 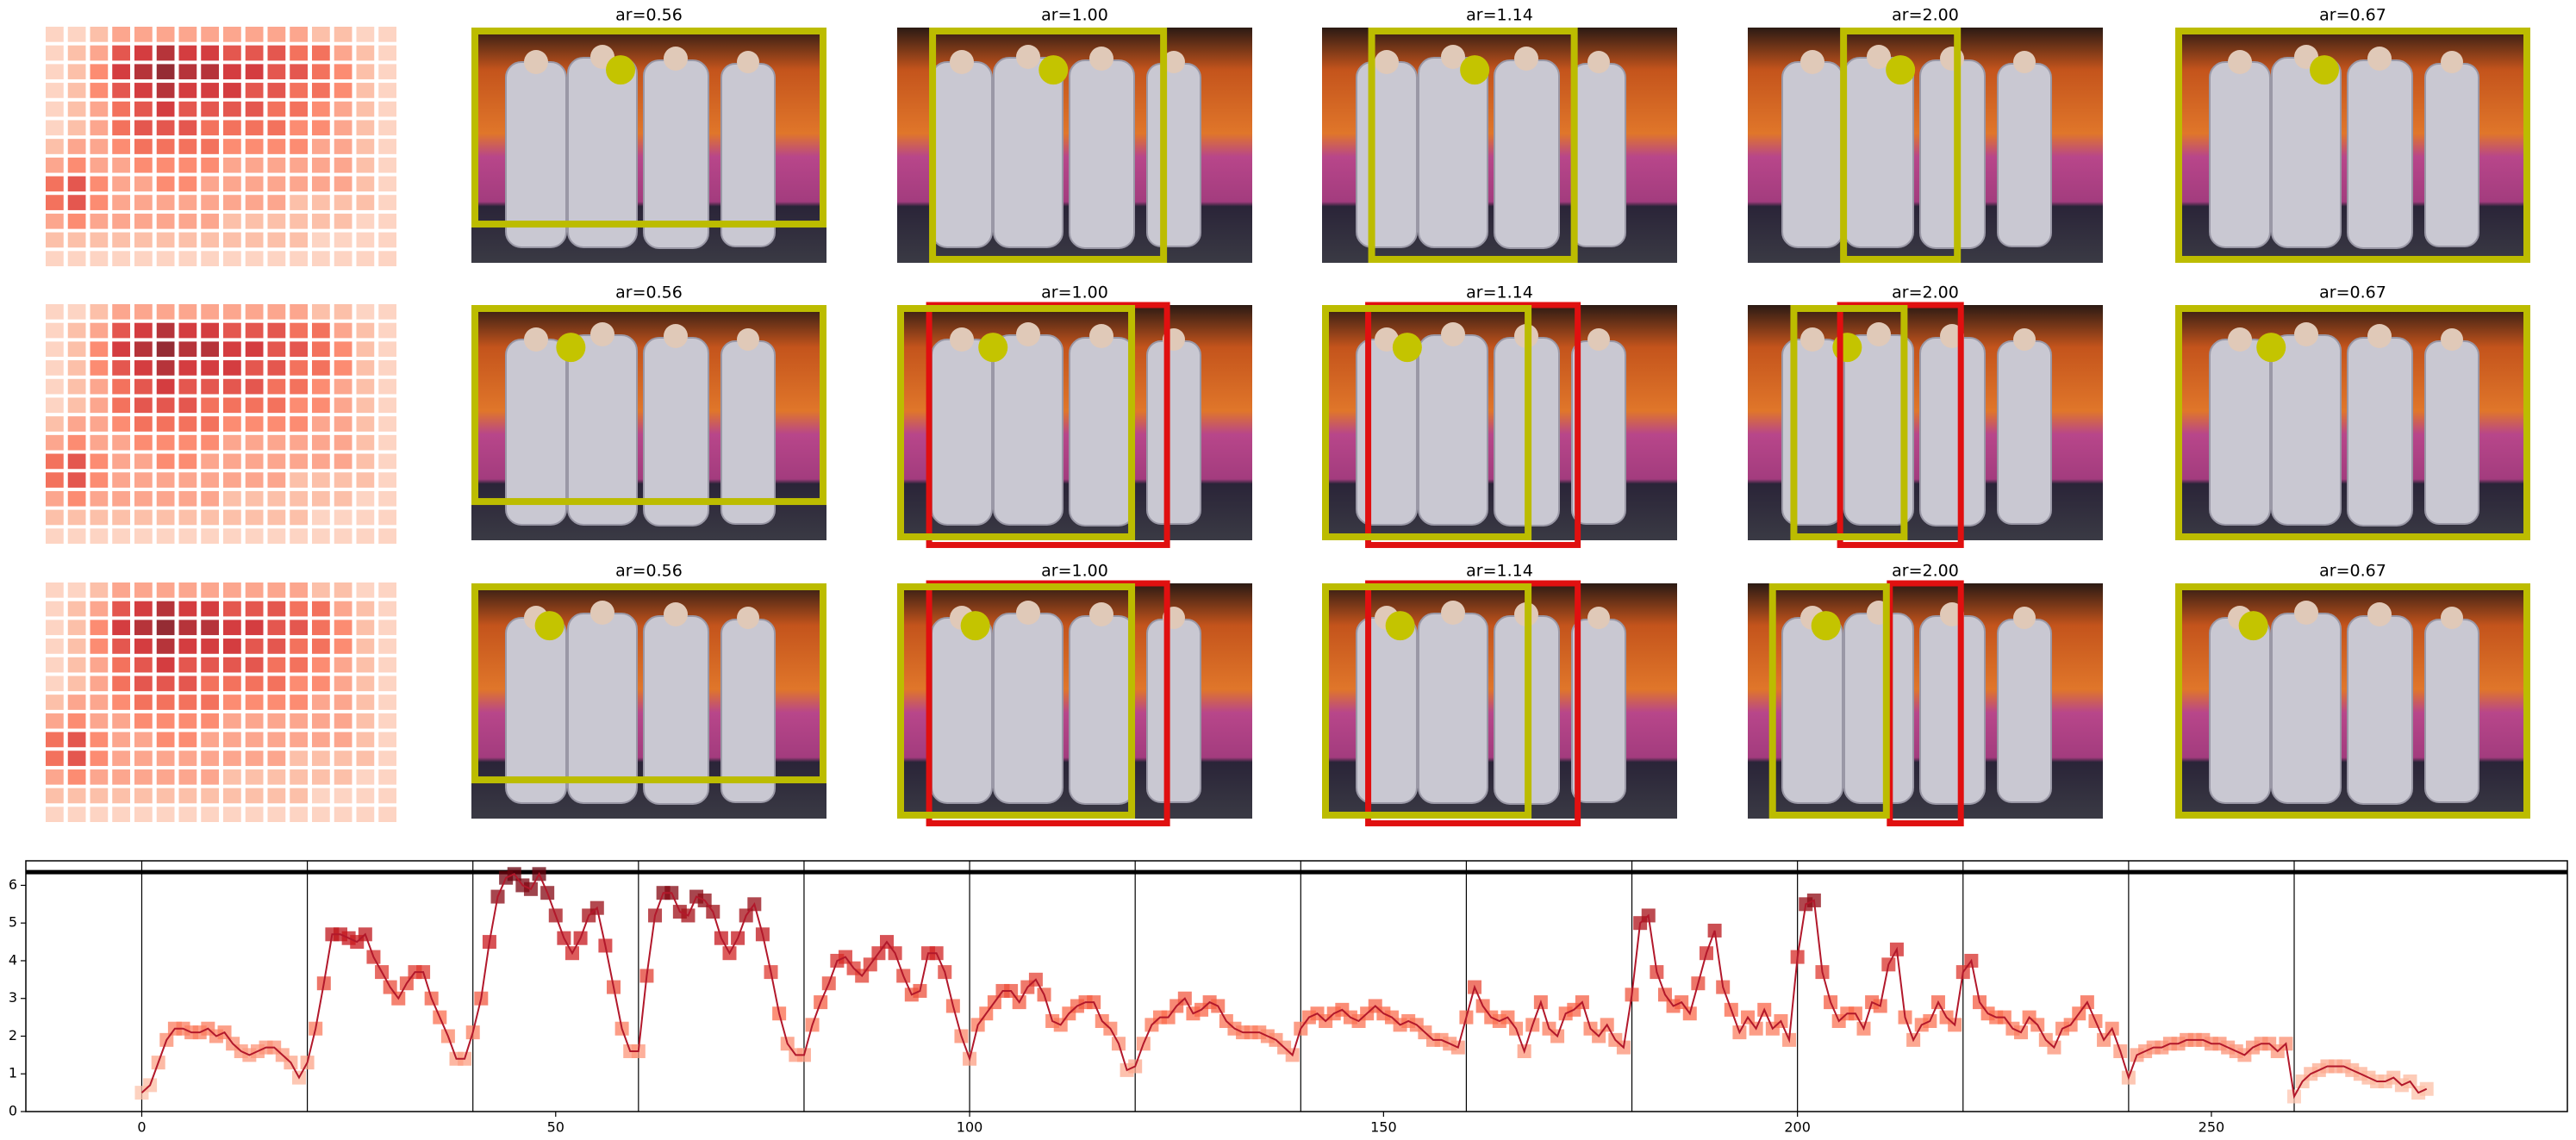 What do you see at coordinates (13, 1073) in the screenshot?
I see `y-tick-label: 1` at bounding box center [13, 1073].